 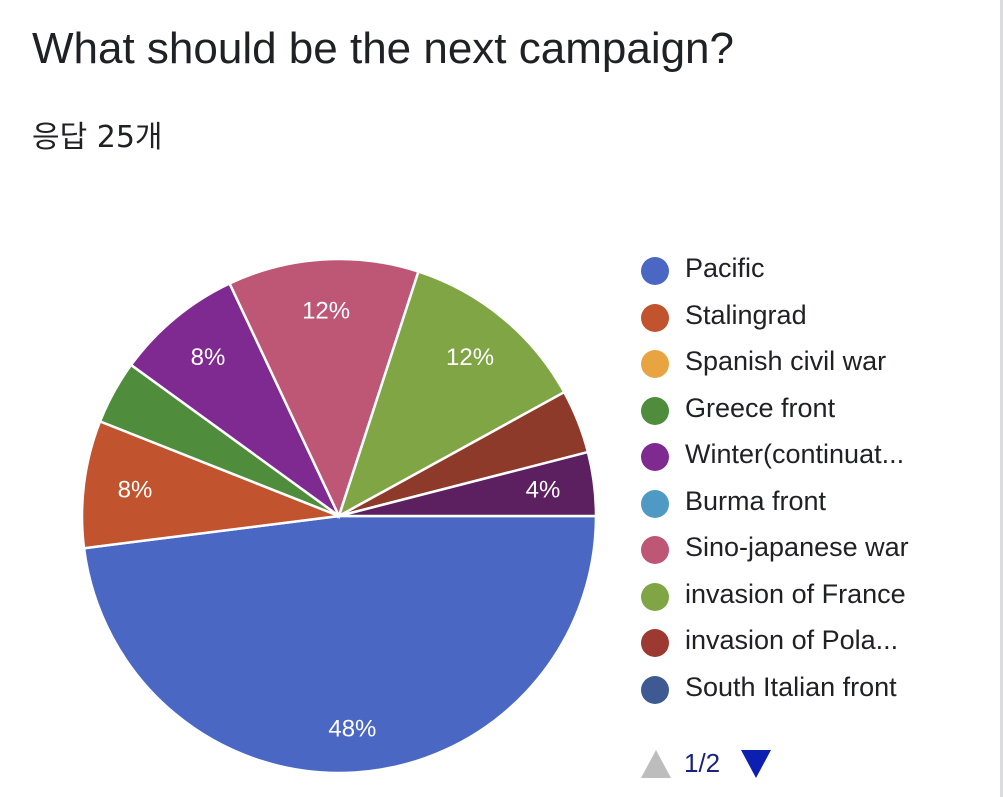 I want to click on next-page-icon, so click(x=756, y=764).